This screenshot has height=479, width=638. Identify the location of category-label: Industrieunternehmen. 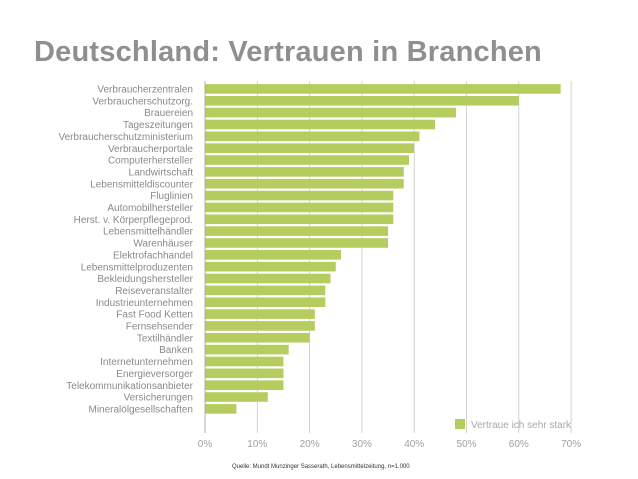
(144, 303).